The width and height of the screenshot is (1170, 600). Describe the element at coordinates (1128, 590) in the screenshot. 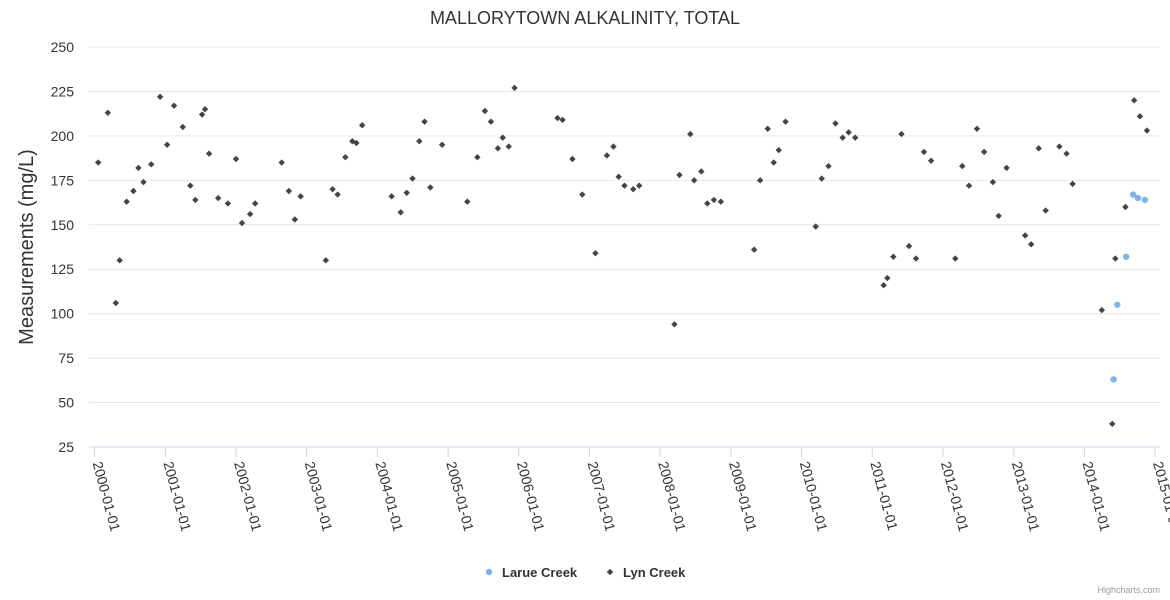

I see `credits-link: Highcharts.com` at that location.